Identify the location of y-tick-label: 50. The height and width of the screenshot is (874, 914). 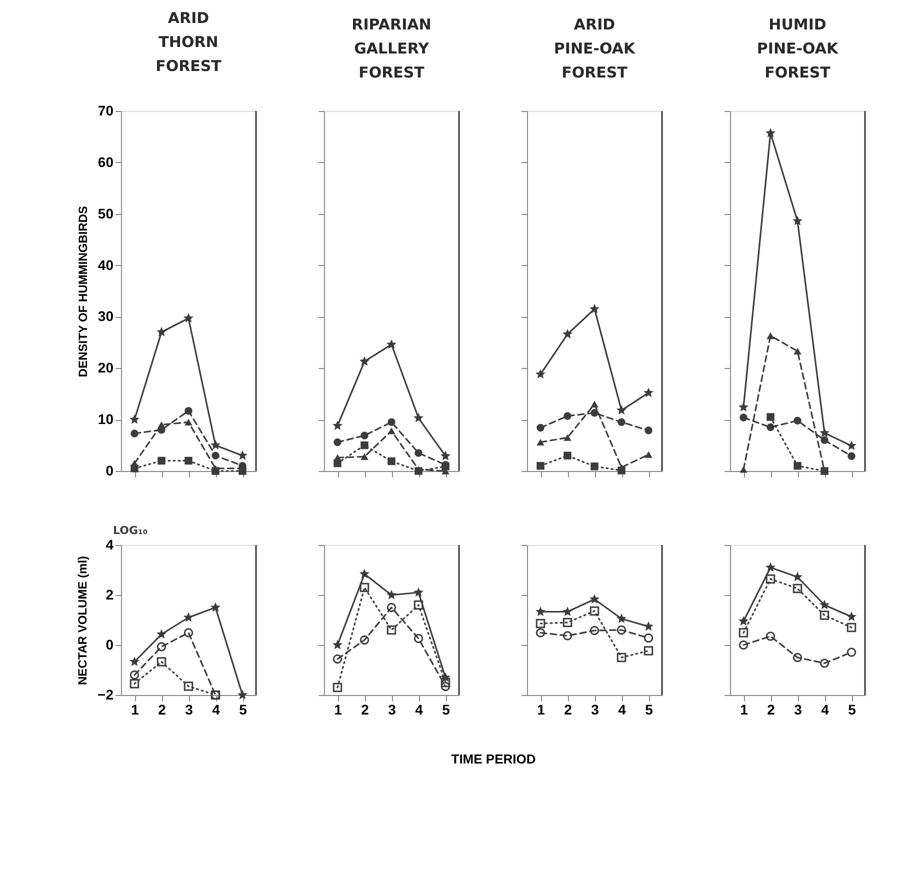
(106, 213).